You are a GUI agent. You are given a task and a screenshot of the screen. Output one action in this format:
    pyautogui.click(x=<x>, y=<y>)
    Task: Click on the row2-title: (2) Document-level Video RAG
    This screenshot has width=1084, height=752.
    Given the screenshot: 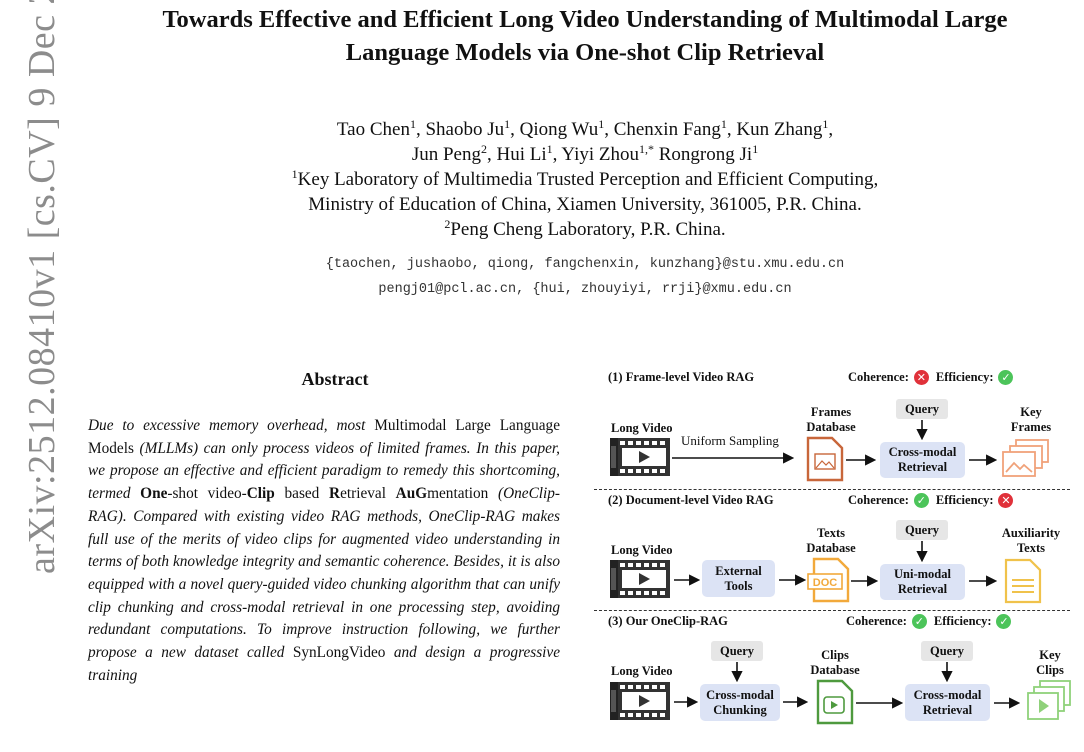 What is the action you would take?
    pyautogui.click(x=691, y=500)
    